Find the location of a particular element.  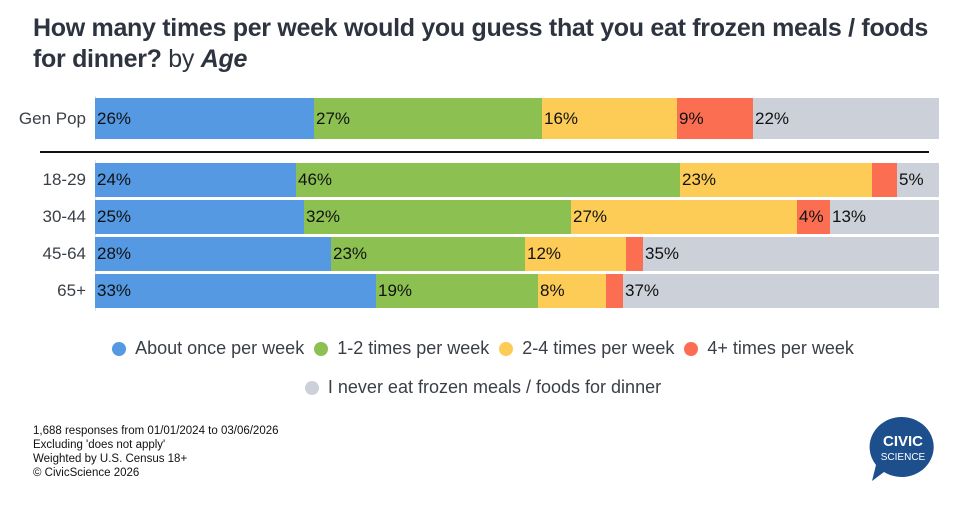

legend-item: 4+ times per week is located at coordinates (769, 348).